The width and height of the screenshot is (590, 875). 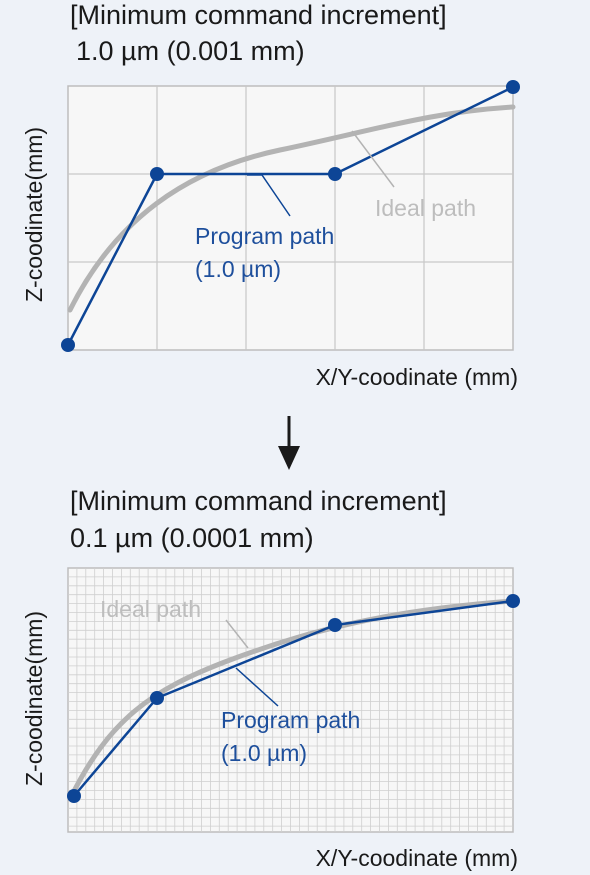 I want to click on bottom-program-label-line2: (1.0 µm), so click(x=264, y=753).